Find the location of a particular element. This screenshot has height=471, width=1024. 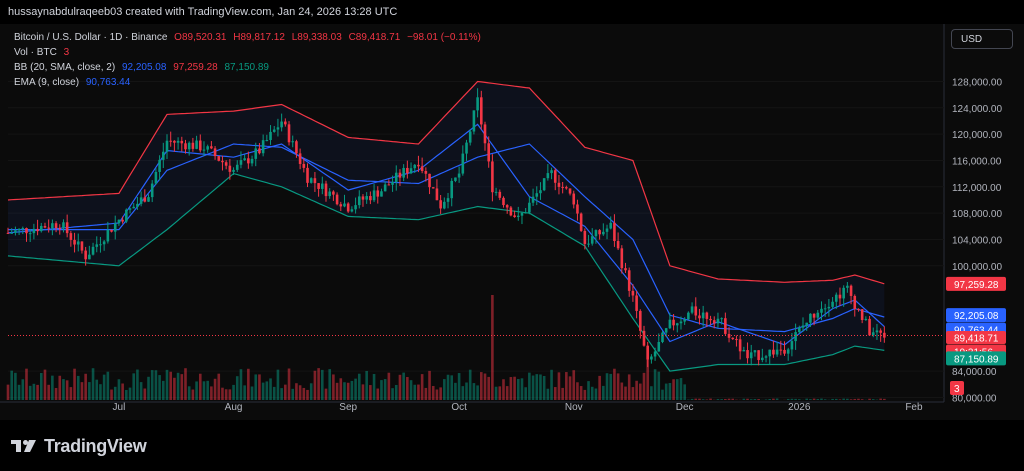

bollinger-indicator-label: BB (20, SMA, close, 2) is located at coordinates (65, 67).